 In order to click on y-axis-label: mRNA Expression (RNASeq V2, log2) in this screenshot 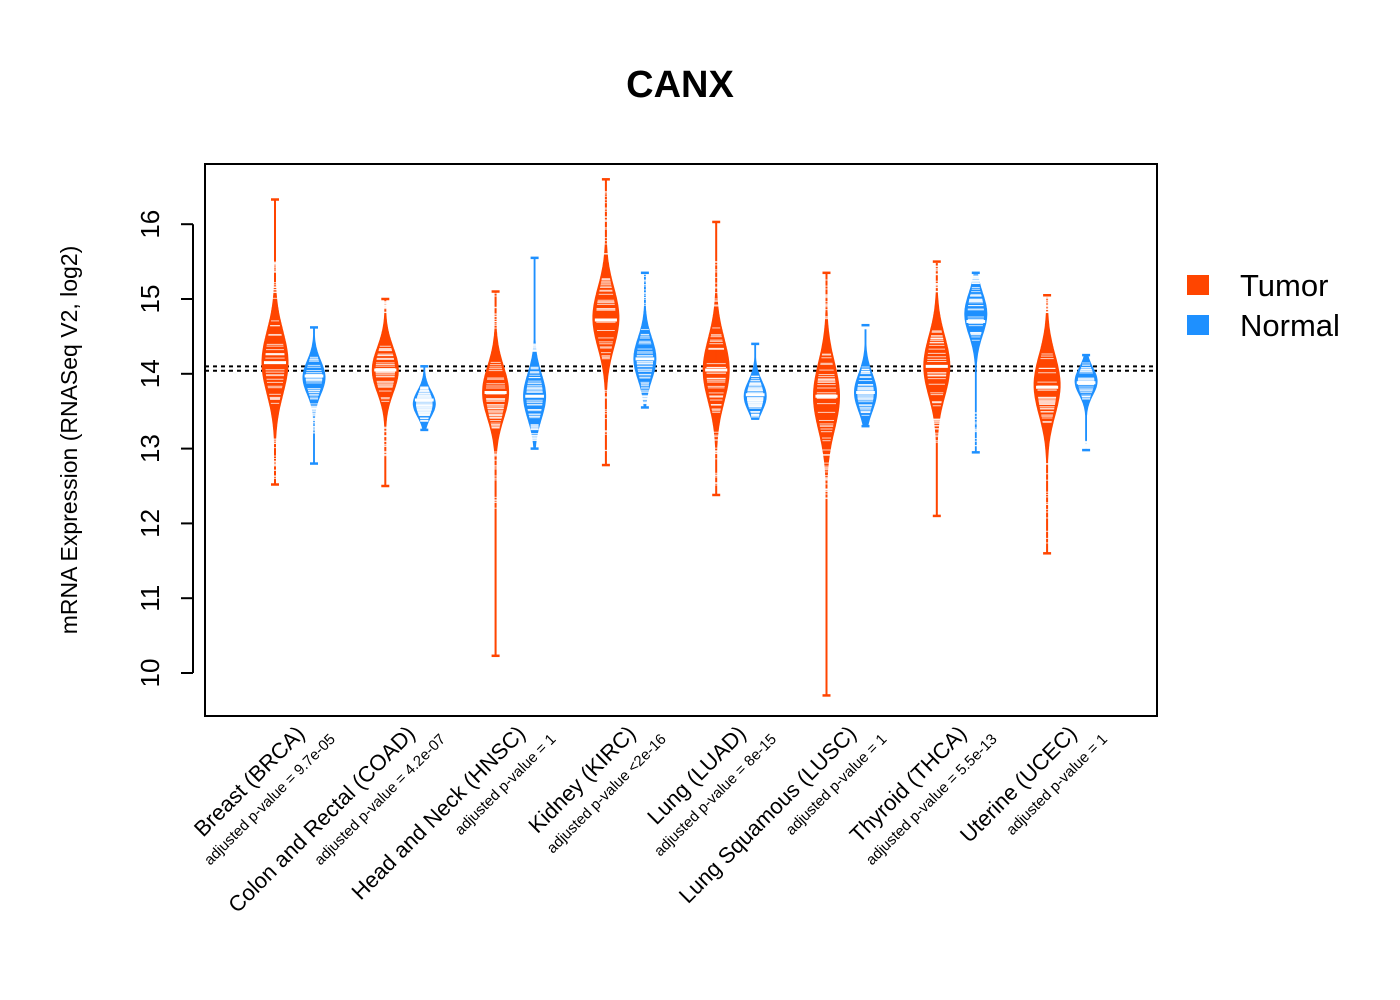, I will do `click(69, 440)`.